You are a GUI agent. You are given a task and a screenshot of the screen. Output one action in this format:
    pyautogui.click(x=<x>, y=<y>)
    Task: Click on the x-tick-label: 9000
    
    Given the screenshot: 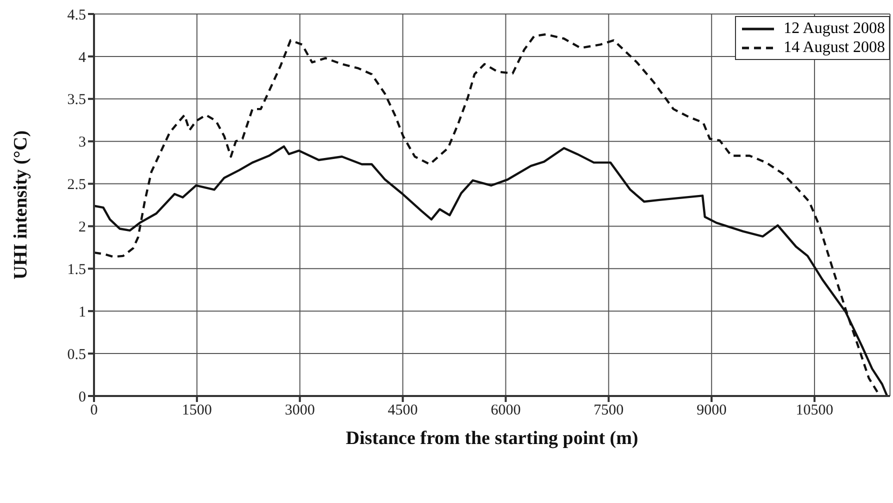 What is the action you would take?
    pyautogui.click(x=711, y=410)
    